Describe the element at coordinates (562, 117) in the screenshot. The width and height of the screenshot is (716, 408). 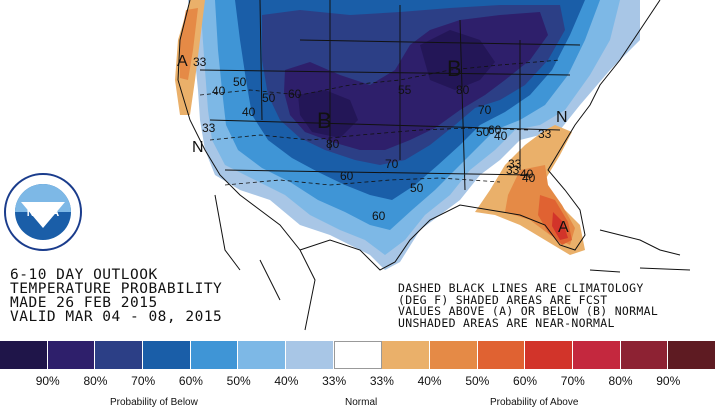
I see `map-label-N-east: N` at that location.